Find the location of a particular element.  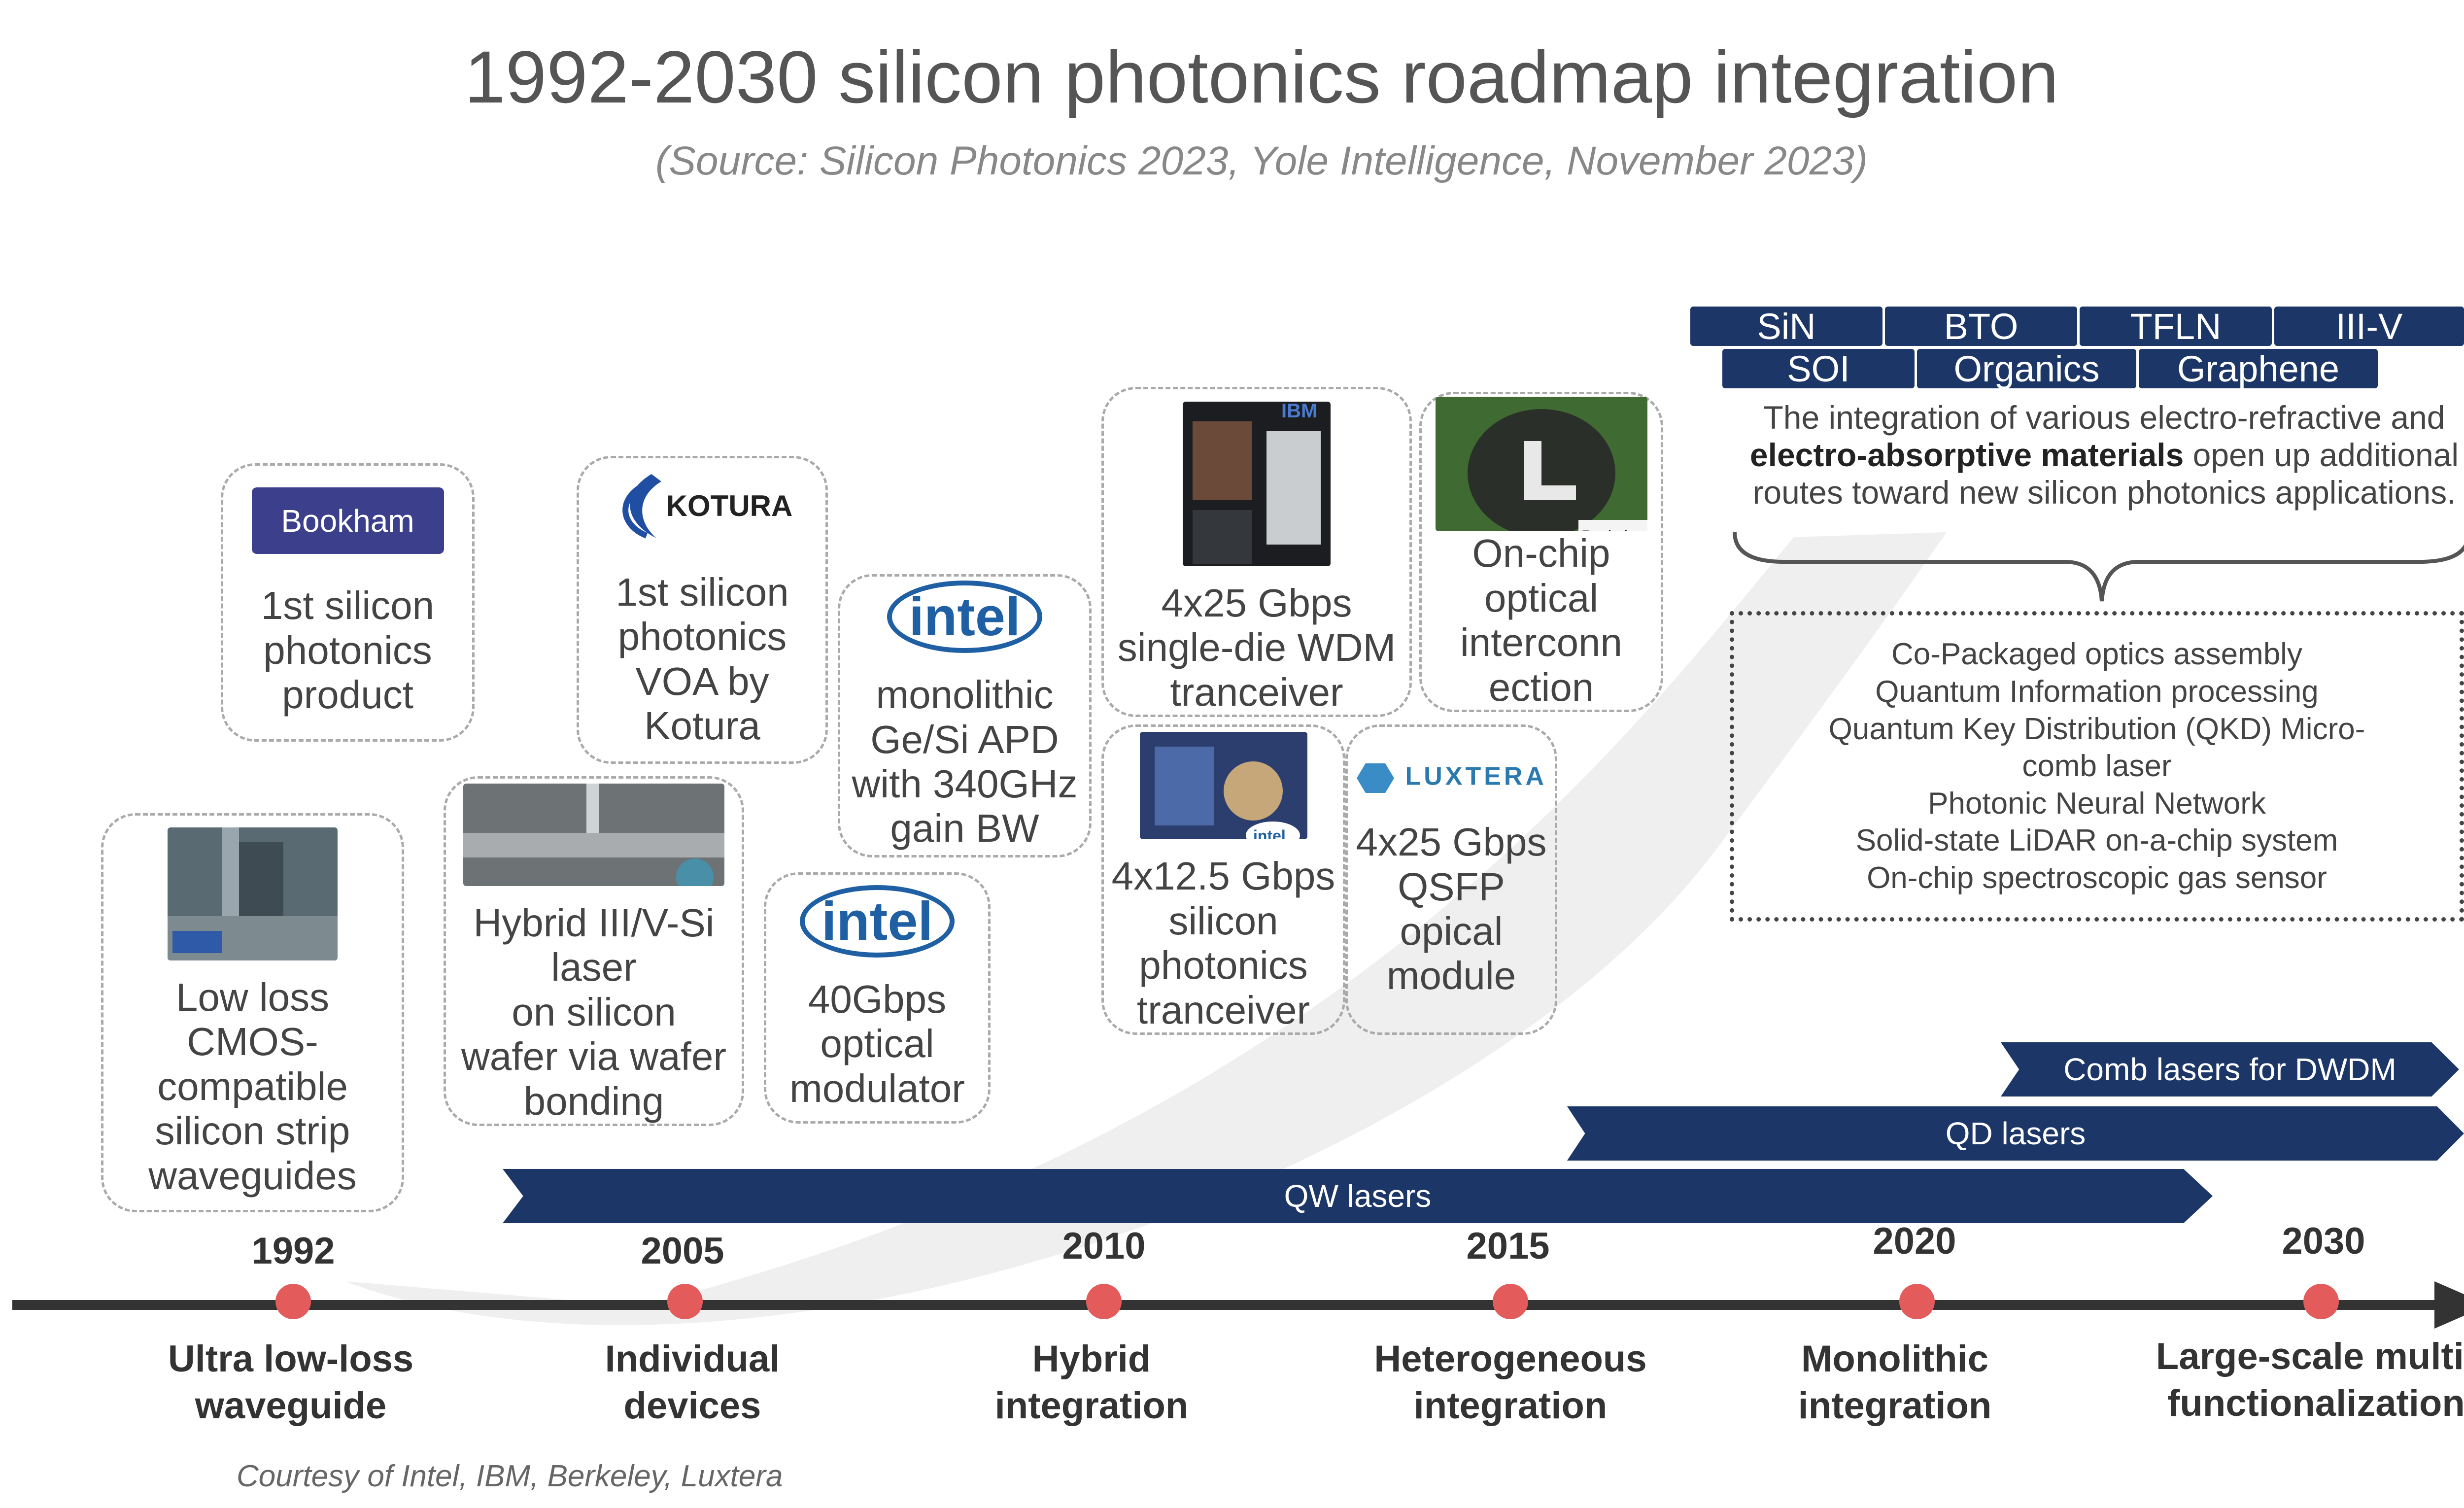

timeline-dot-2005 is located at coordinates (685, 1301).